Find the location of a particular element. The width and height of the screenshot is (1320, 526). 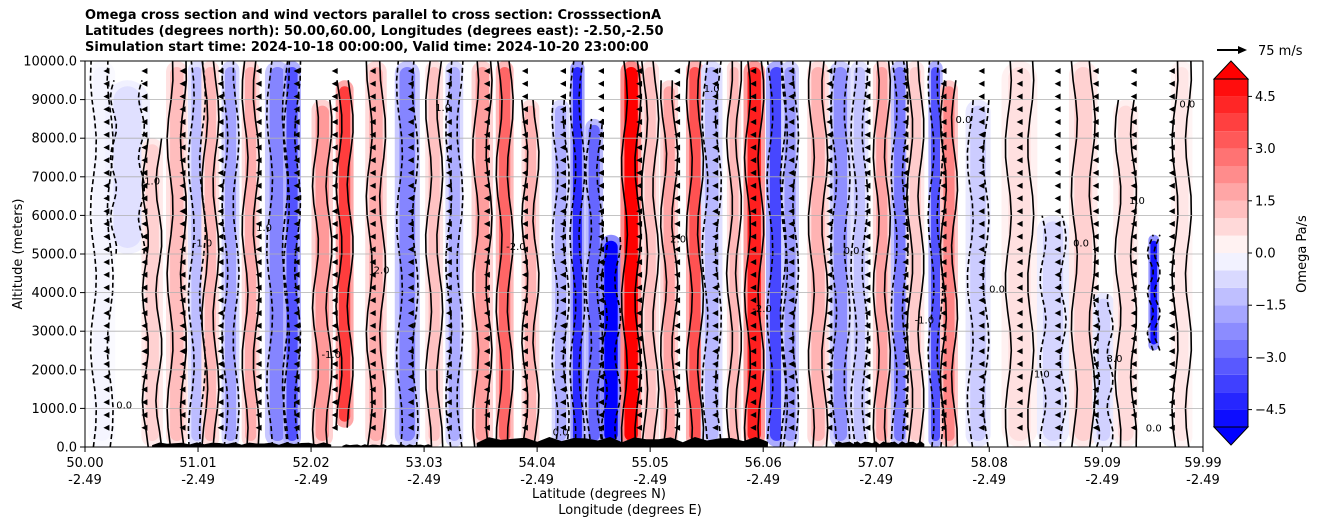

y-tick-label: 0.0 is located at coordinates (66, 448).